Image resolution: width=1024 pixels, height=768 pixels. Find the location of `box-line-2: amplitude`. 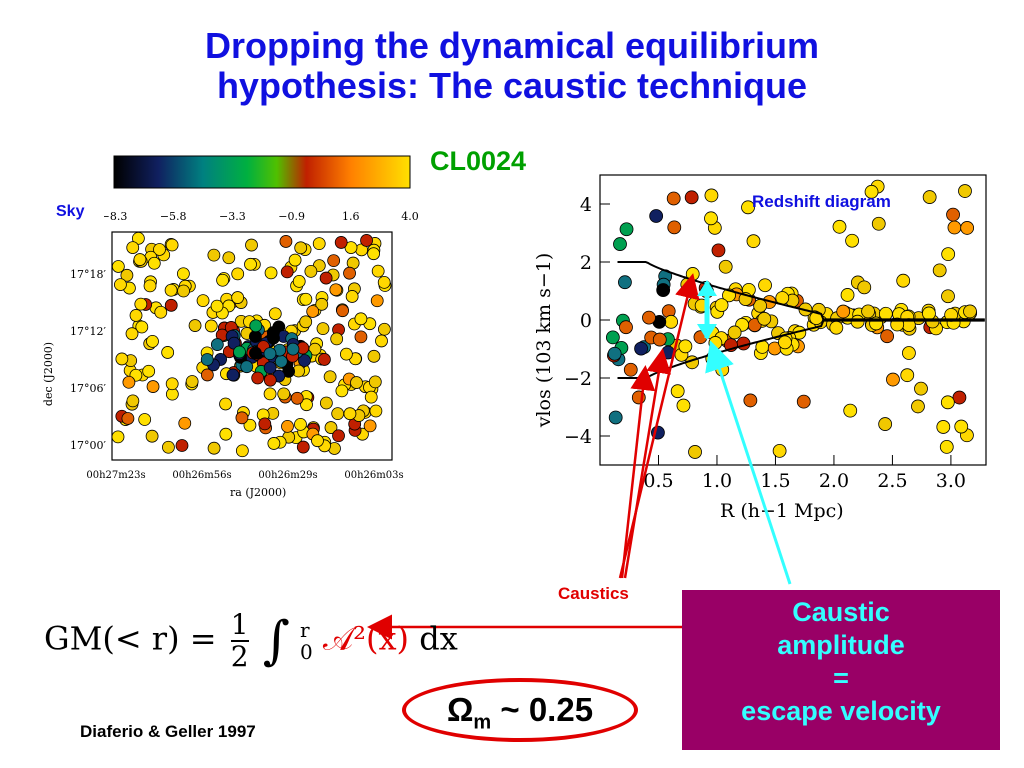

box-line-2: amplitude is located at coordinates (841, 645).